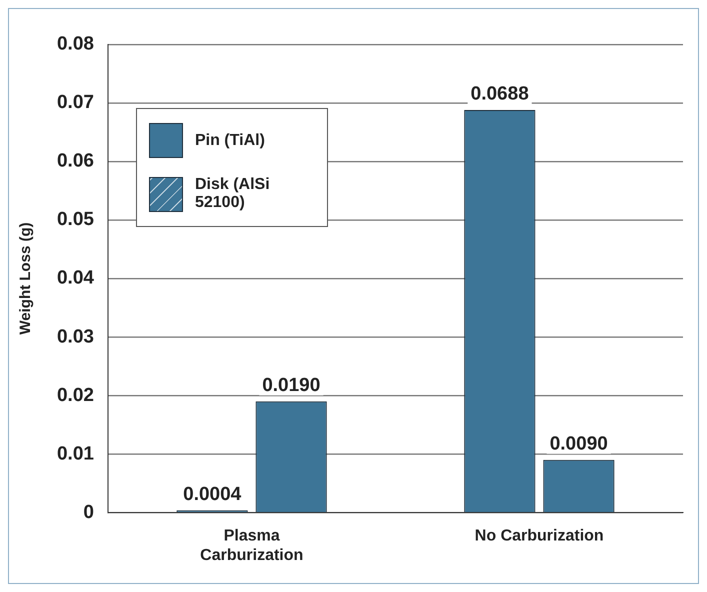 Image resolution: width=707 pixels, height=592 pixels. What do you see at coordinates (252, 546) in the screenshot?
I see `x-tick-label: Plasma Carburization` at bounding box center [252, 546].